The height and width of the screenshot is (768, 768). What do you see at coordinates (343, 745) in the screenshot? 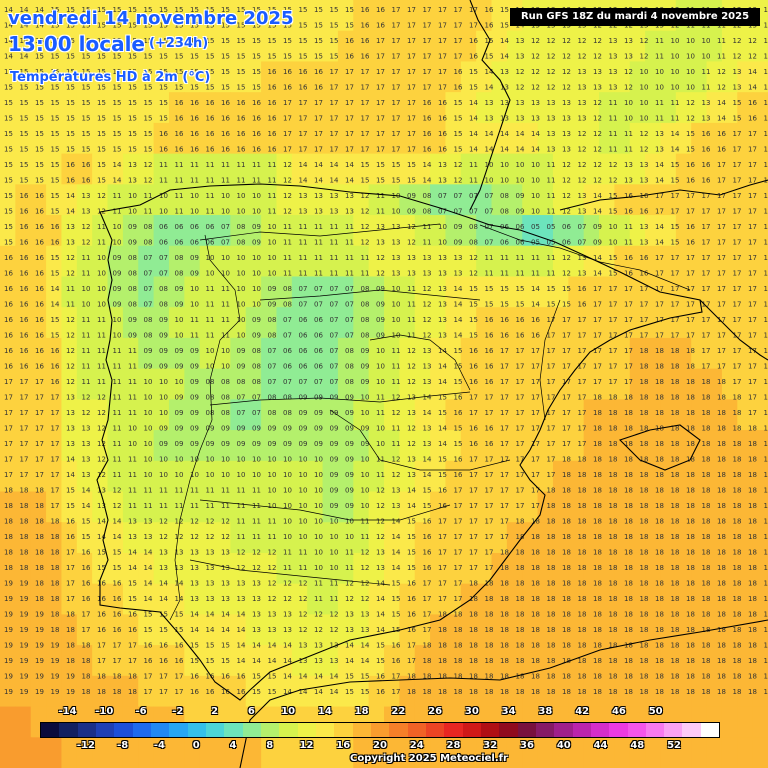
I see `legend-tick-label: 16` at bounding box center [343, 745].